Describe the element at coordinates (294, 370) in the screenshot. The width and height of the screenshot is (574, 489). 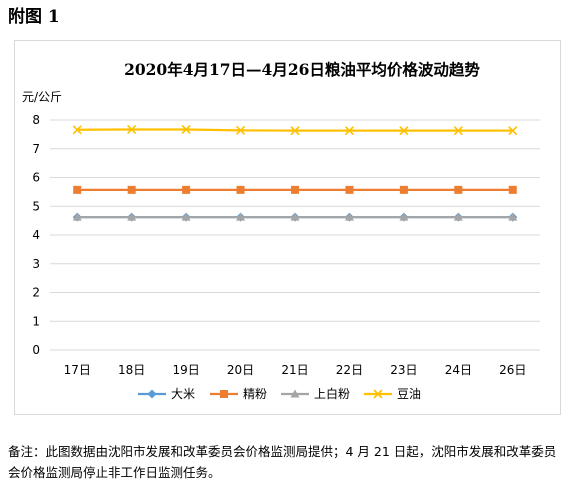
I see `x-tick-label: 21日` at that location.